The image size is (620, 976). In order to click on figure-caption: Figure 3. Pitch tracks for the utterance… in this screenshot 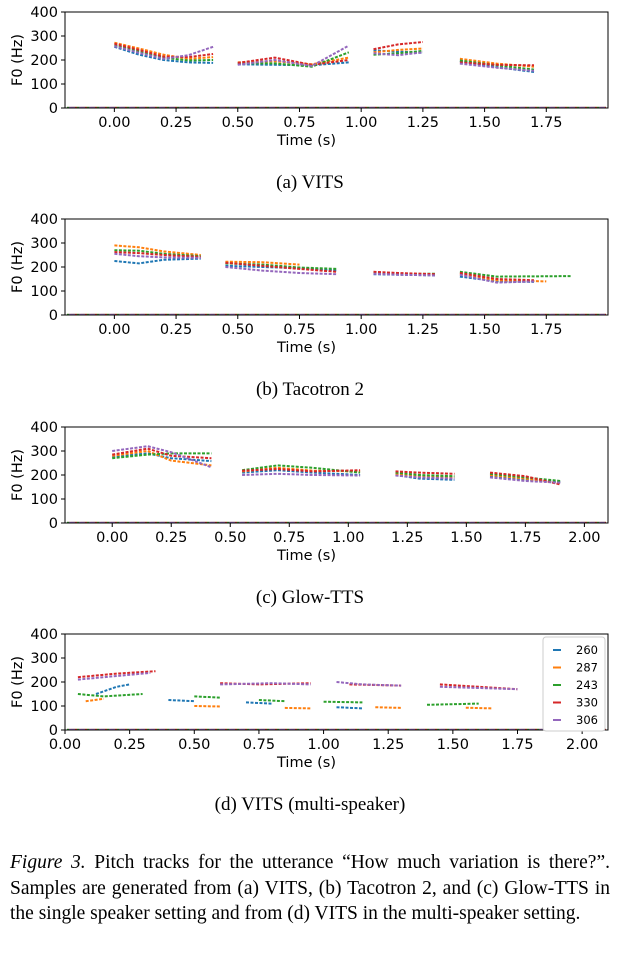, I will do `click(310, 888)`.